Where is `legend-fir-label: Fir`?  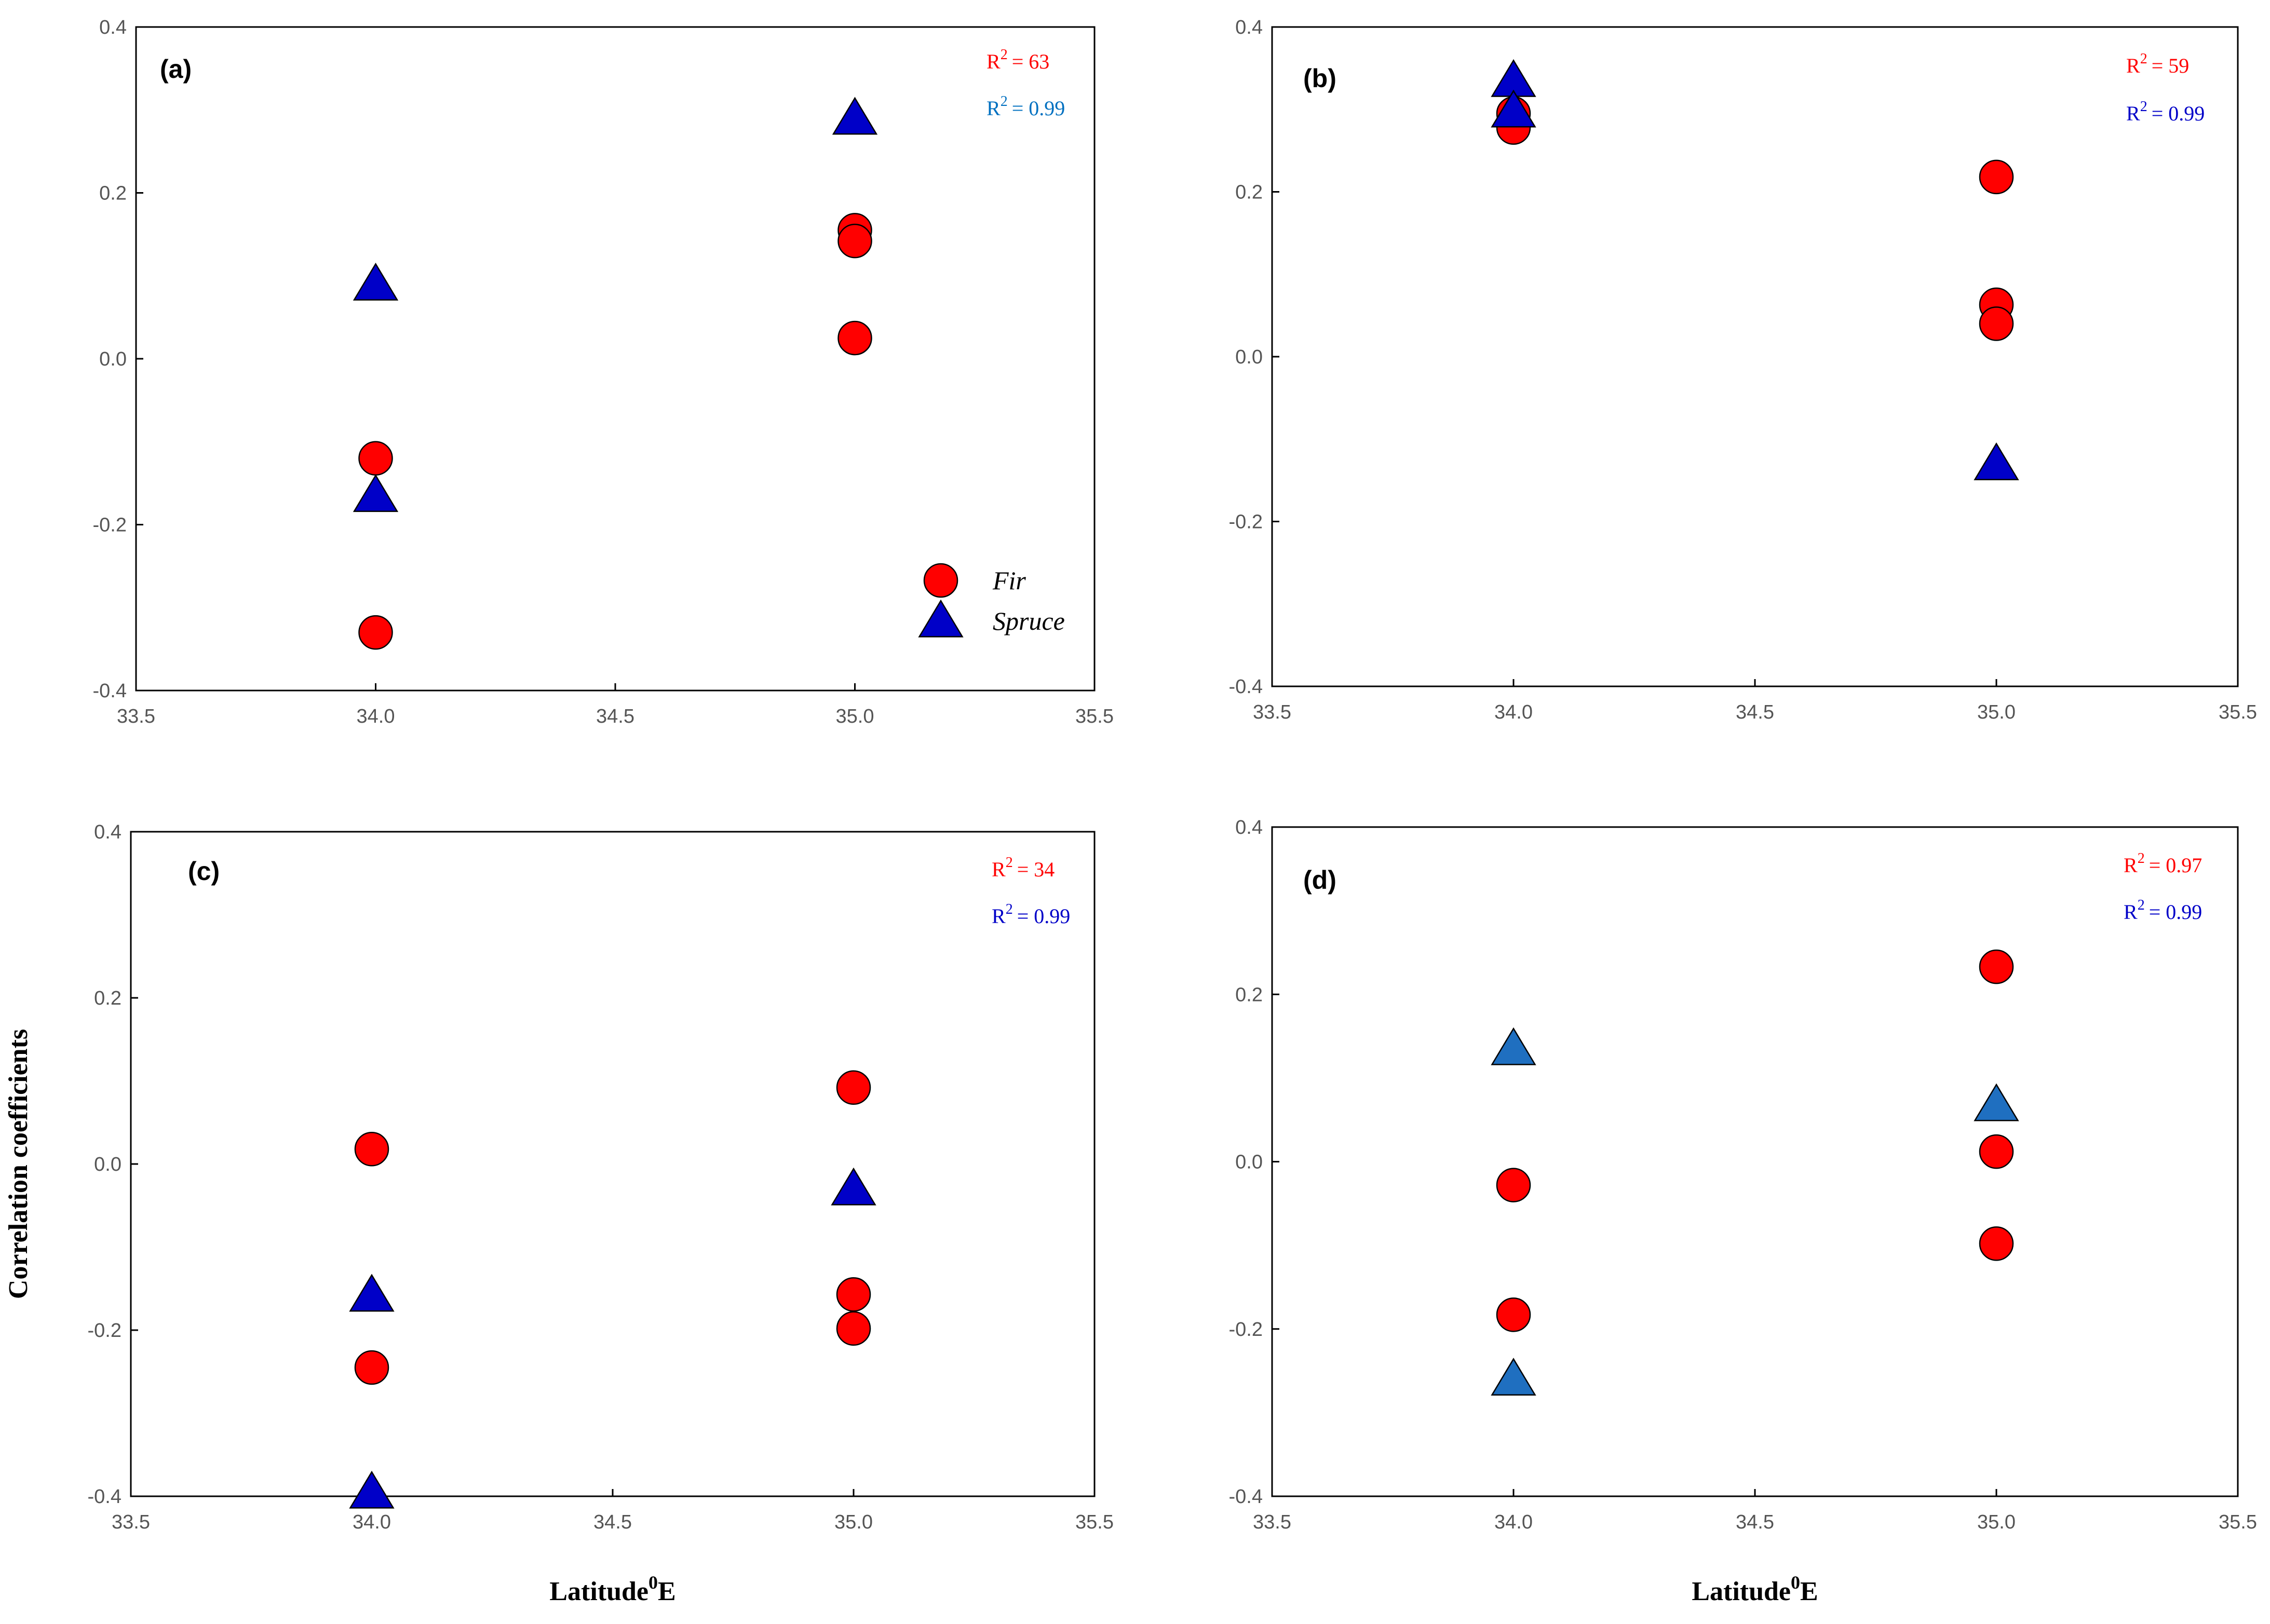 legend-fir-label: Fir is located at coordinates (1009, 580).